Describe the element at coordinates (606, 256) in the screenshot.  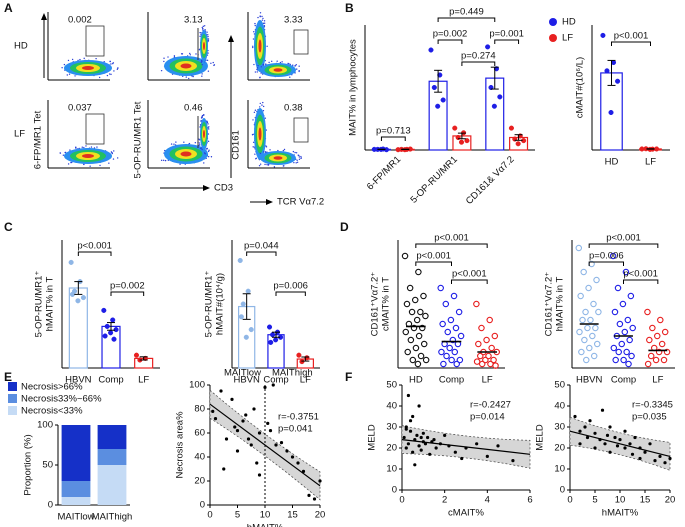
I see `p-value: p=0.006` at that location.